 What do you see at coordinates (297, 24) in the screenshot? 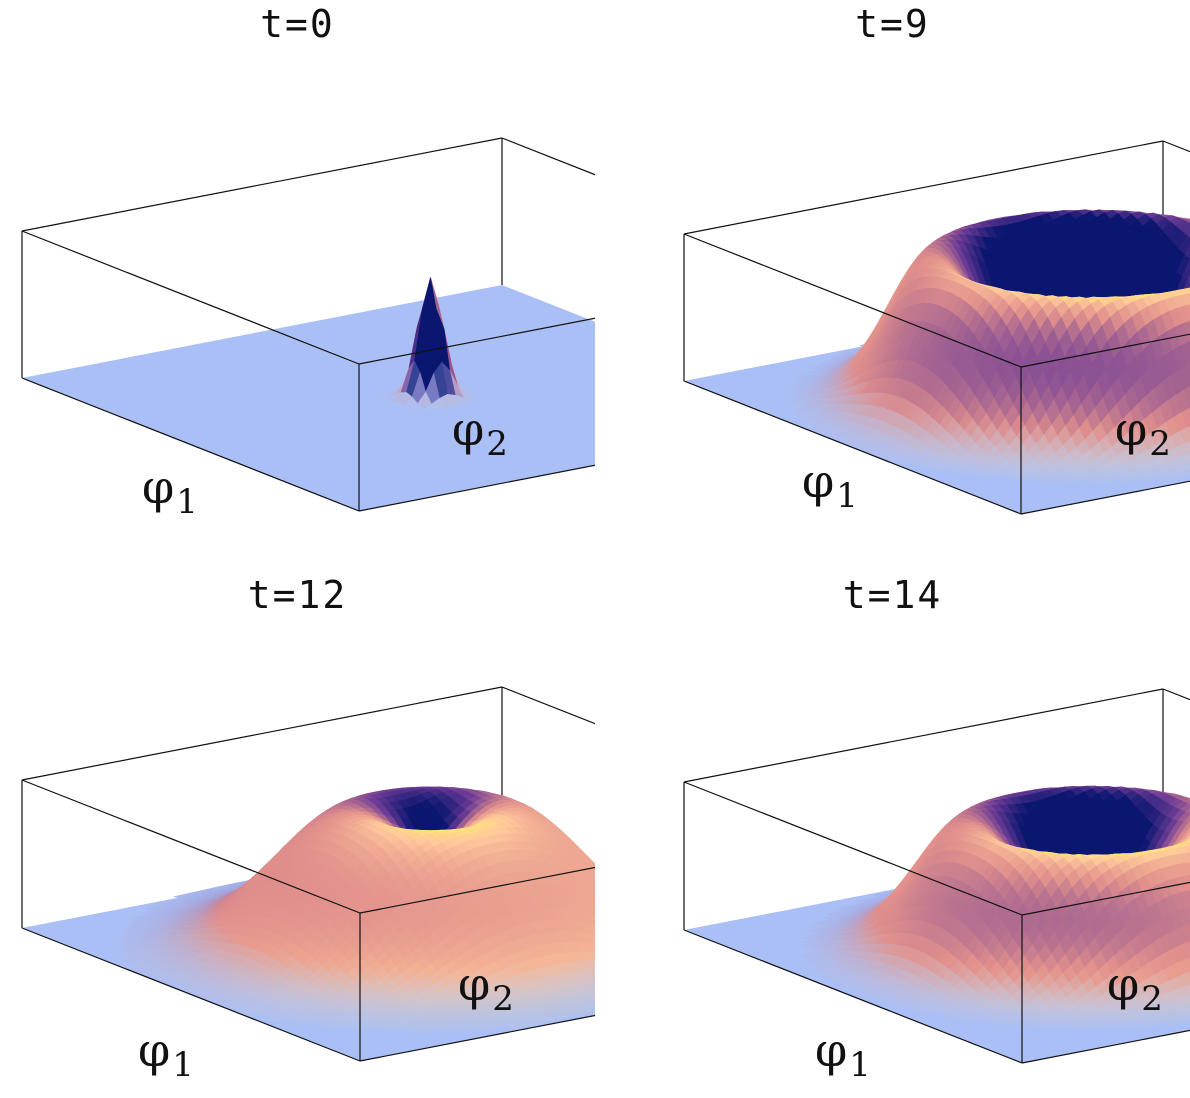
I see `panel-title: t=0` at bounding box center [297, 24].